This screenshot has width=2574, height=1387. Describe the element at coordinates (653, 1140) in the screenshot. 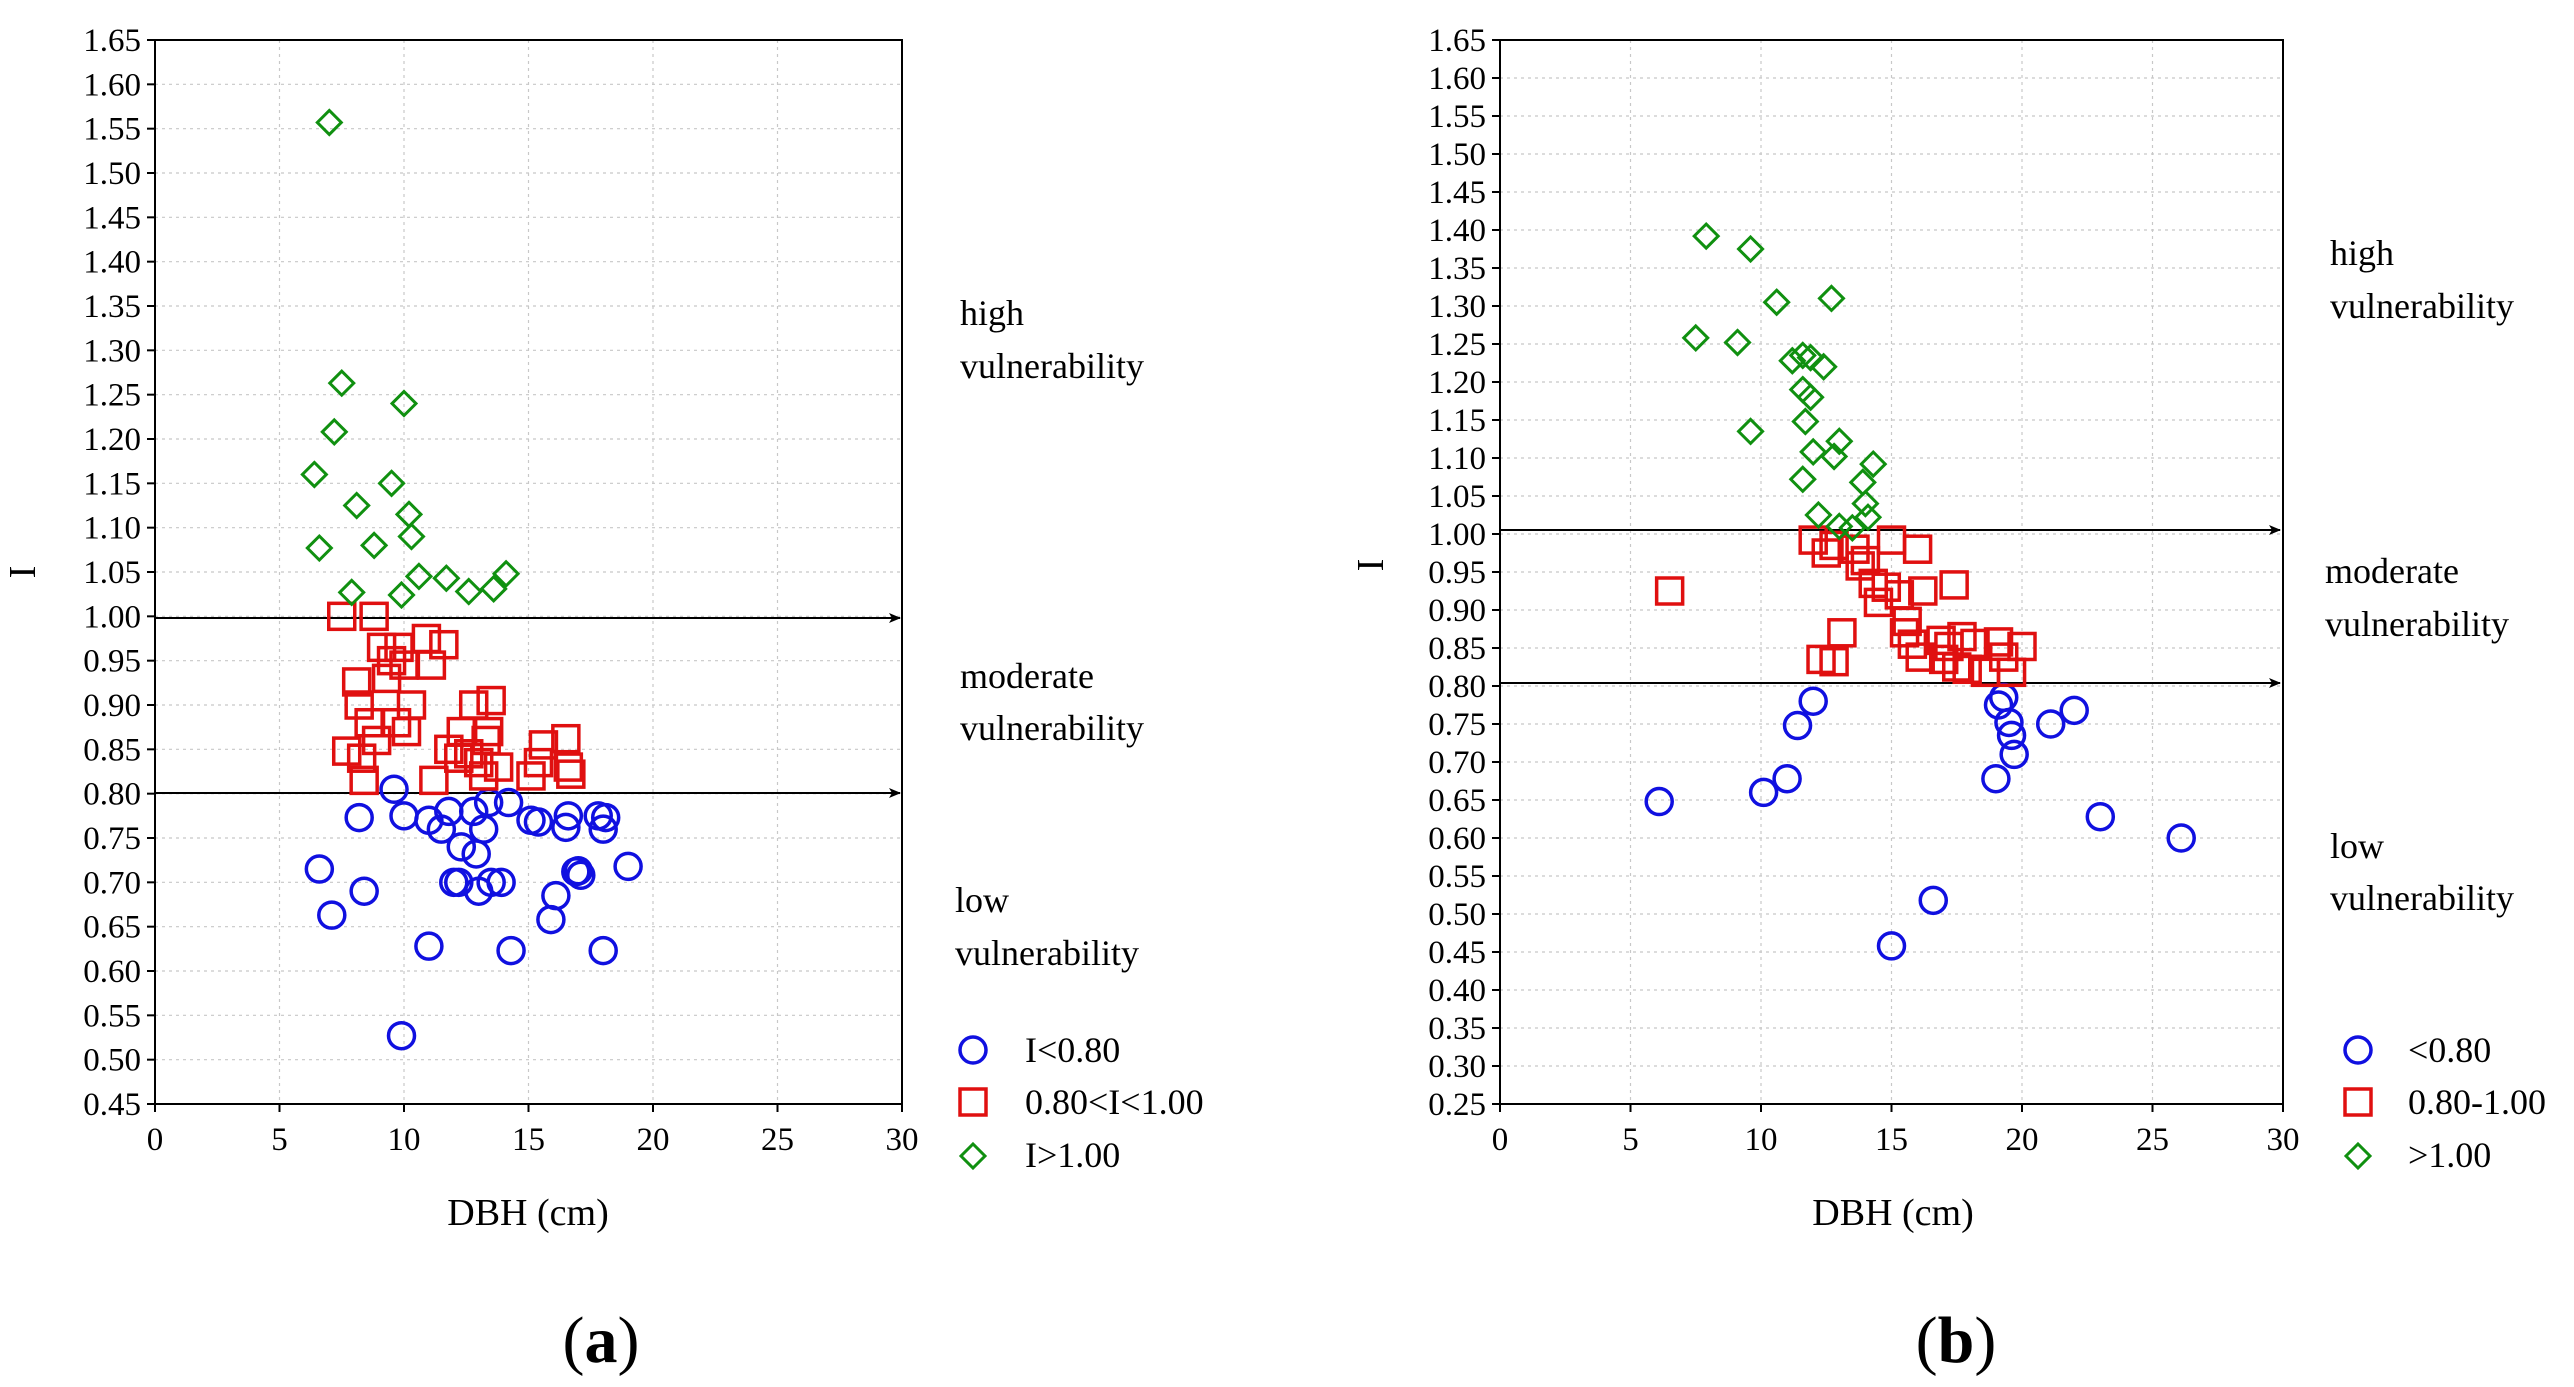

I see `x-tick-label: 20` at that location.